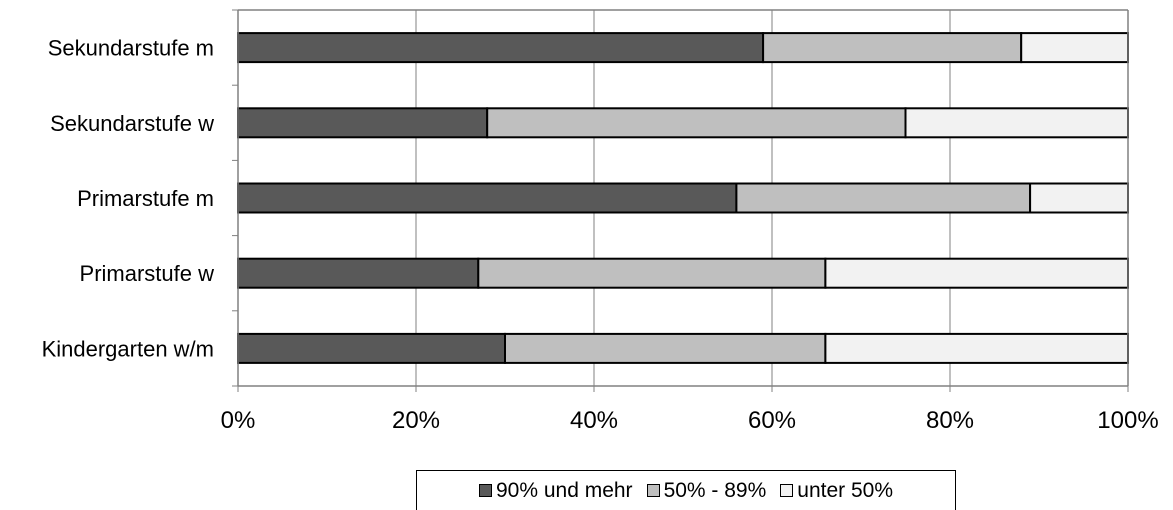  Describe the element at coordinates (950, 420) in the screenshot. I see `x-tick-label-4: 80%` at that location.